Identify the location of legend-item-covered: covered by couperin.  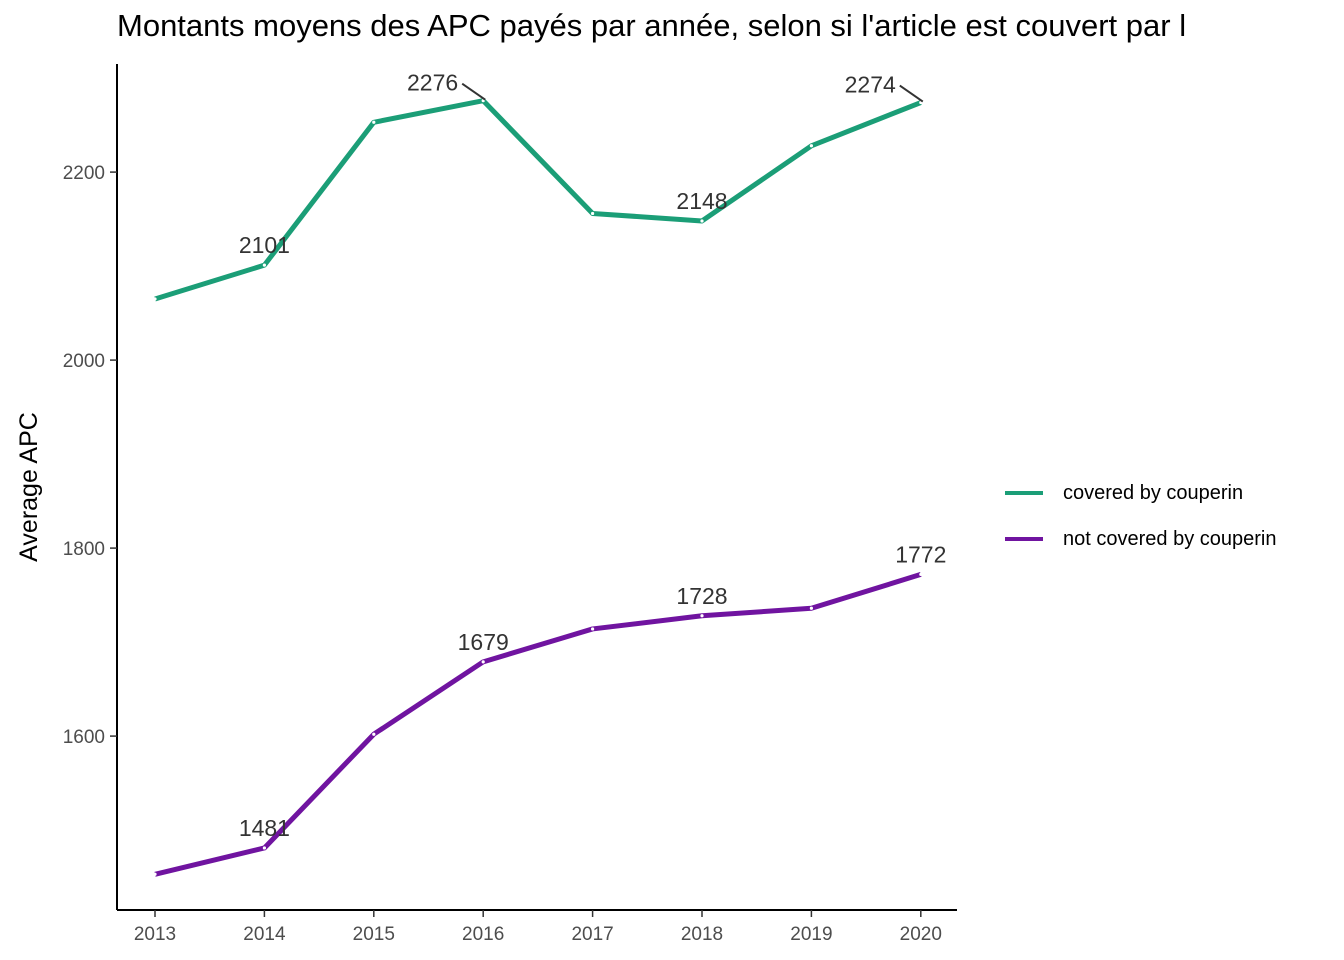
(1140, 493).